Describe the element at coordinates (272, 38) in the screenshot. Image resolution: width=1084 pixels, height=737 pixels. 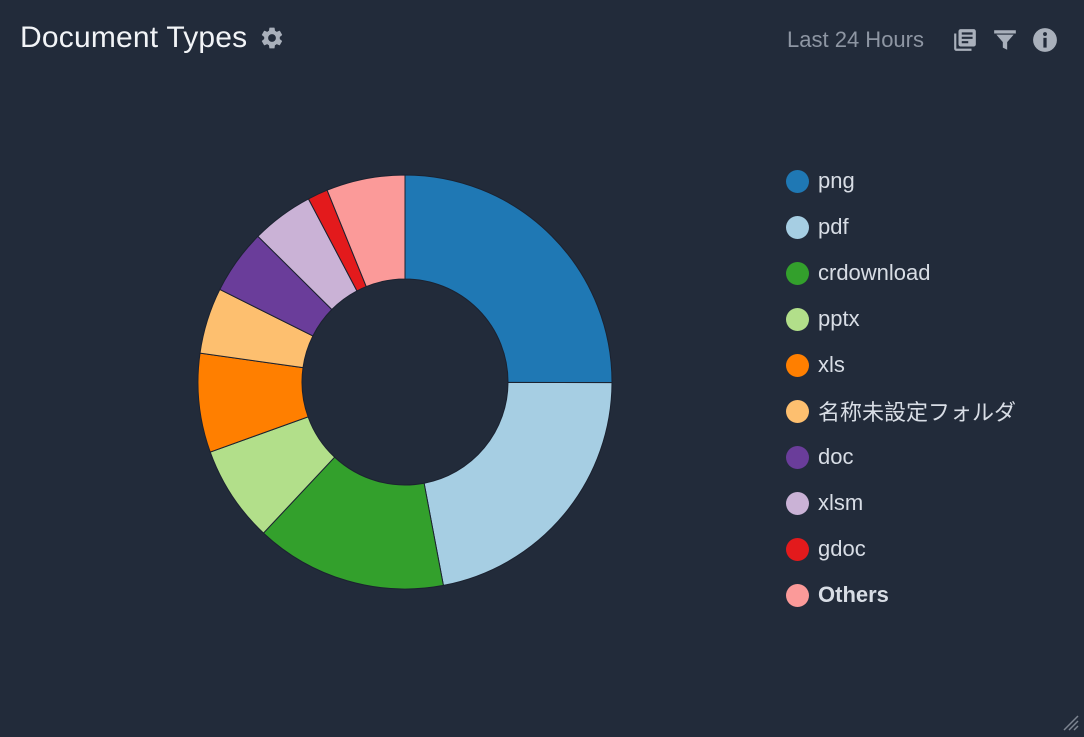
I see `gear-icon` at that location.